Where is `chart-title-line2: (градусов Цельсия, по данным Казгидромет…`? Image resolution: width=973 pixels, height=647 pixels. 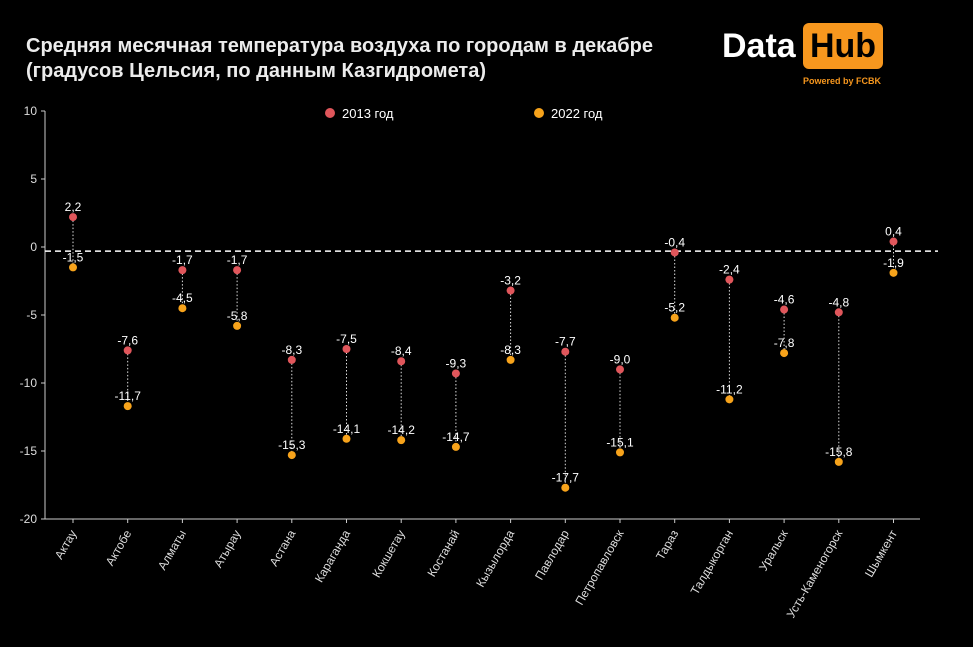
chart-title-line2: (градусов Цельсия, по данным Казгидромет… is located at coordinates (256, 71).